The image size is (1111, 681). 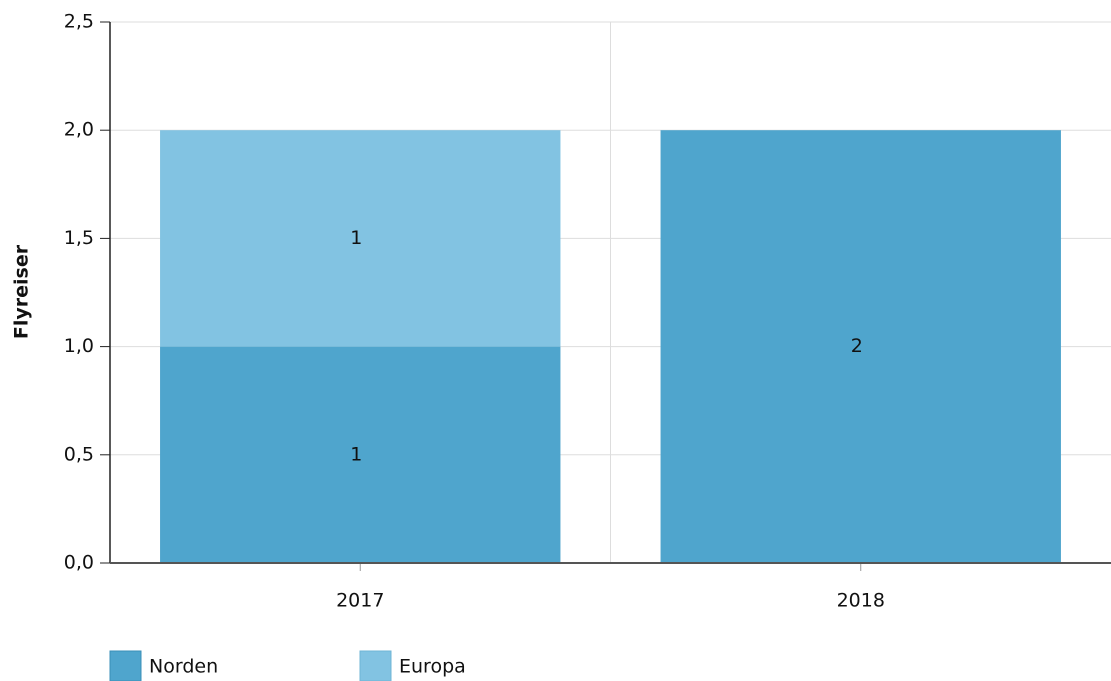 I want to click on data-label: 2, so click(x=857, y=346).